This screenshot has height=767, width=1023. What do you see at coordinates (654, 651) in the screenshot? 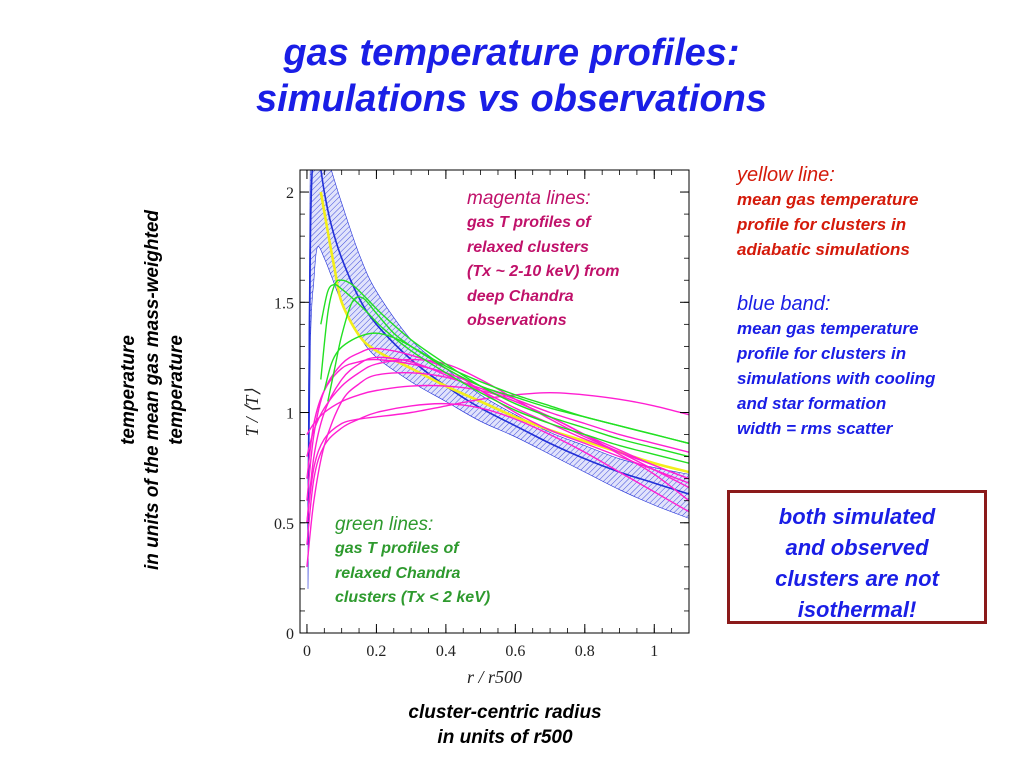
I see `x-tick-label: 1` at bounding box center [654, 651].